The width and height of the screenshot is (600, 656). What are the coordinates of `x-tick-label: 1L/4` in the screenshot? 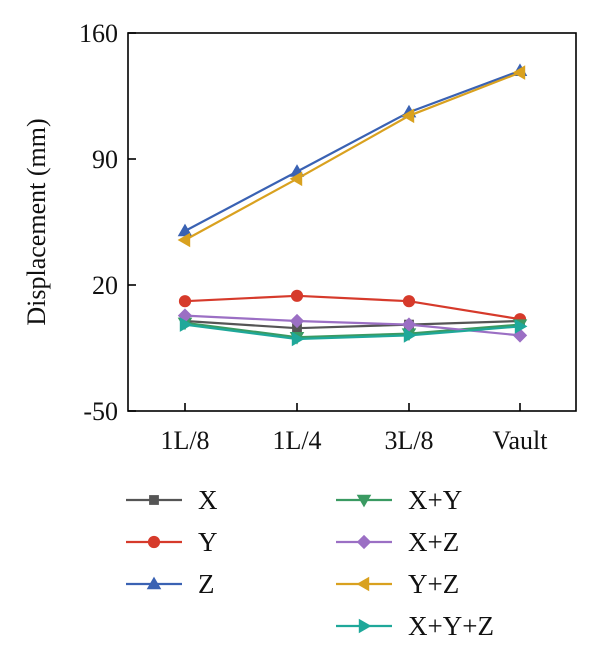 It's located at (296, 440).